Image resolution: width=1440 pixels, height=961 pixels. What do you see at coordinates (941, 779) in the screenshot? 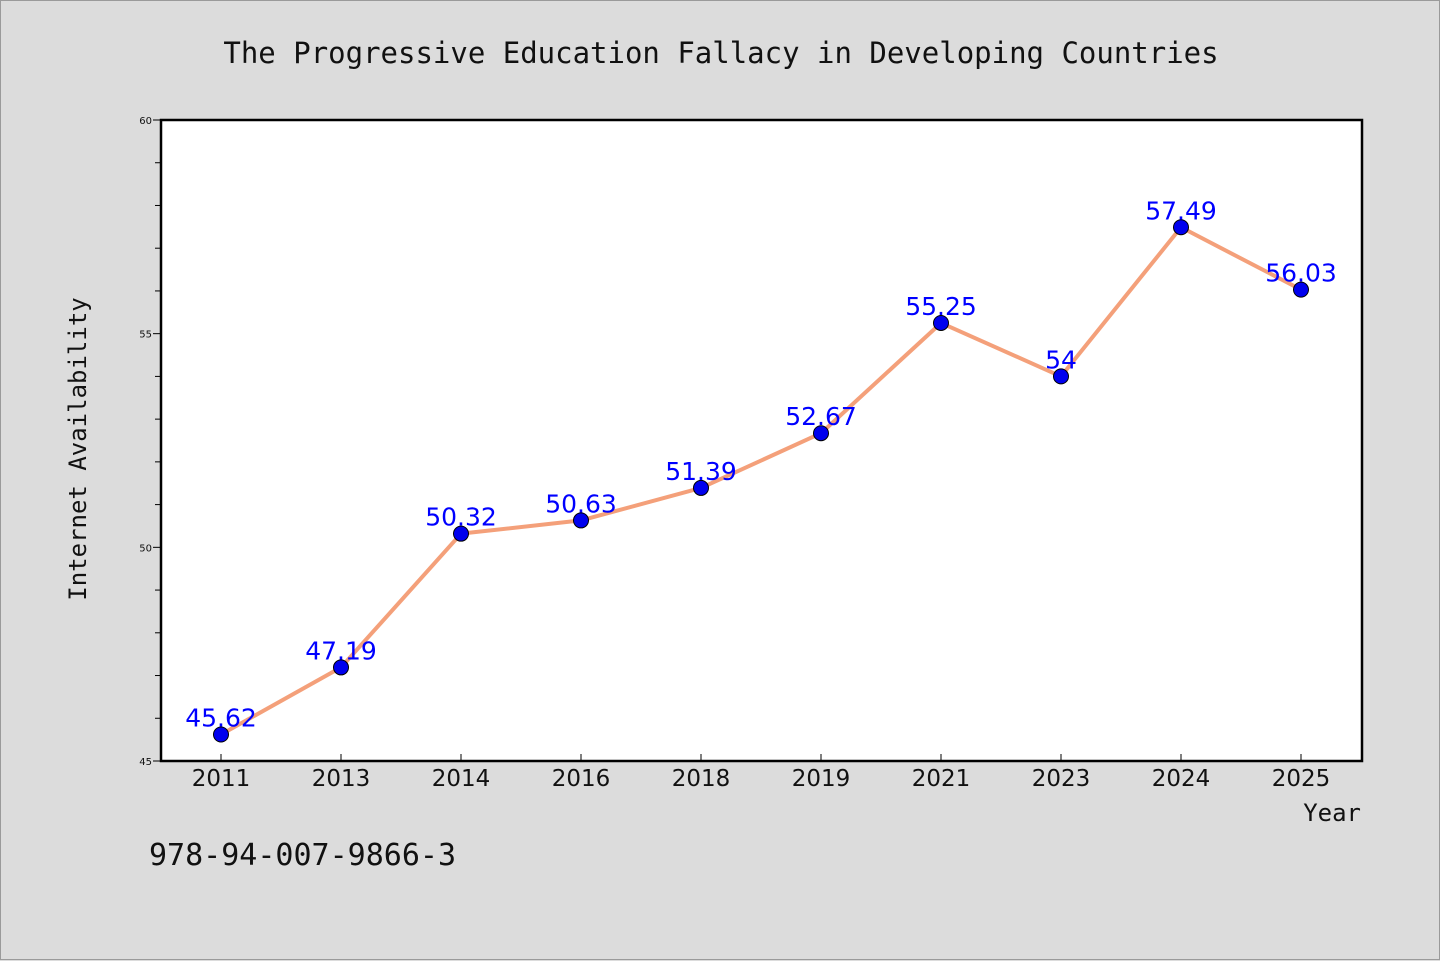
I see `x-tick-label: 2021` at bounding box center [941, 779].